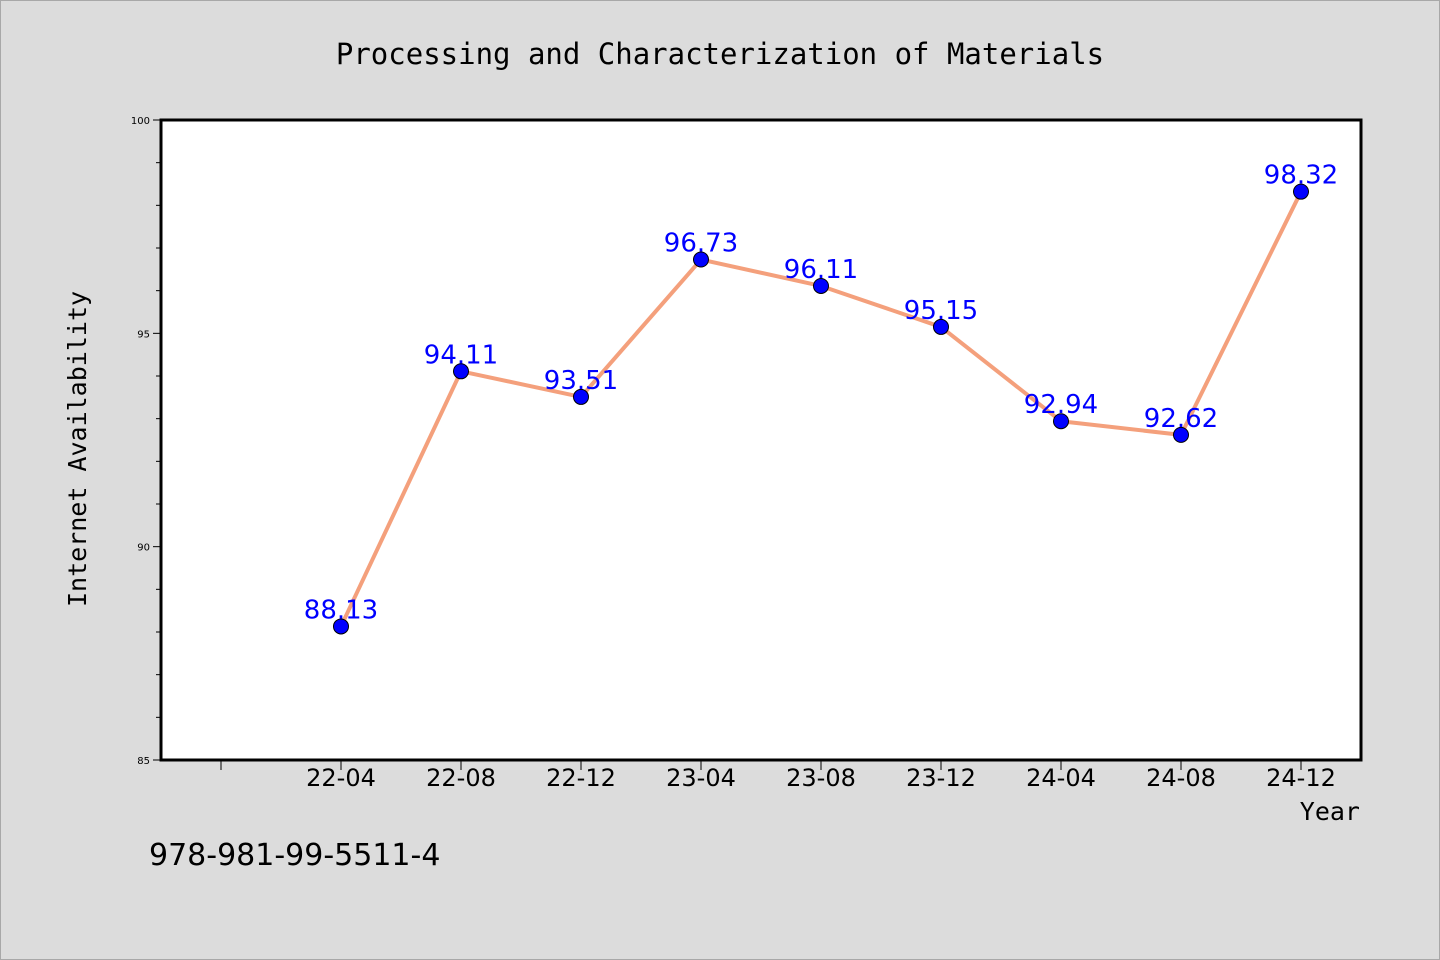 This screenshot has height=960, width=1440. I want to click on data-label: 95.15, so click(941, 311).